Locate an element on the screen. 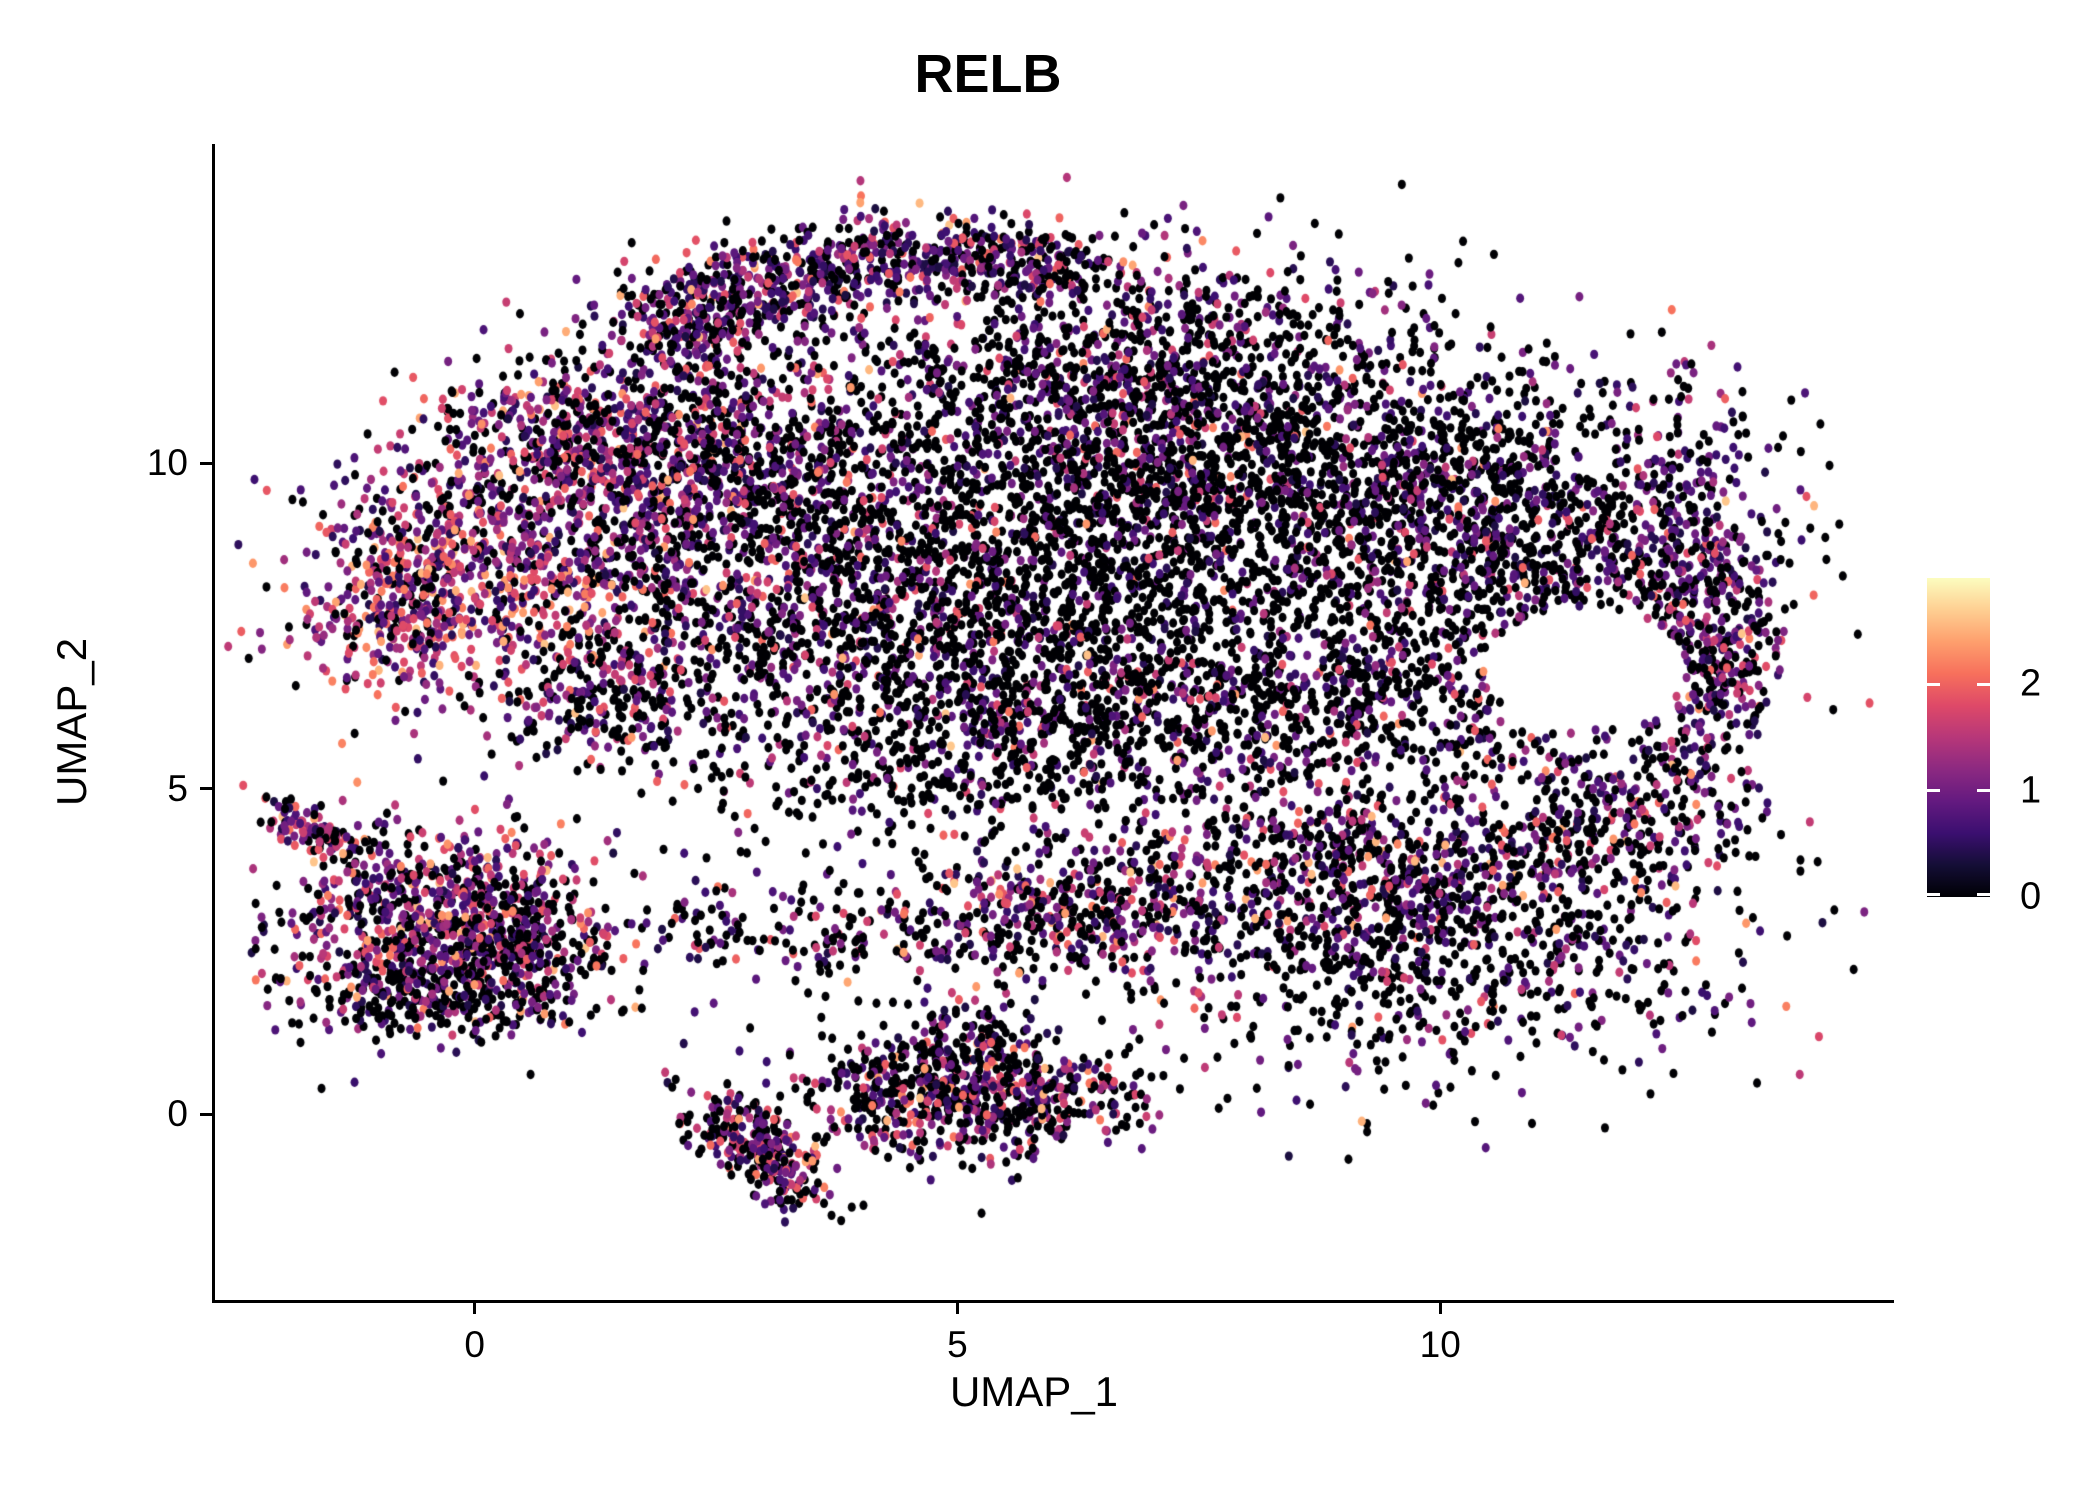  plot-title: RELB is located at coordinates (988, 74).